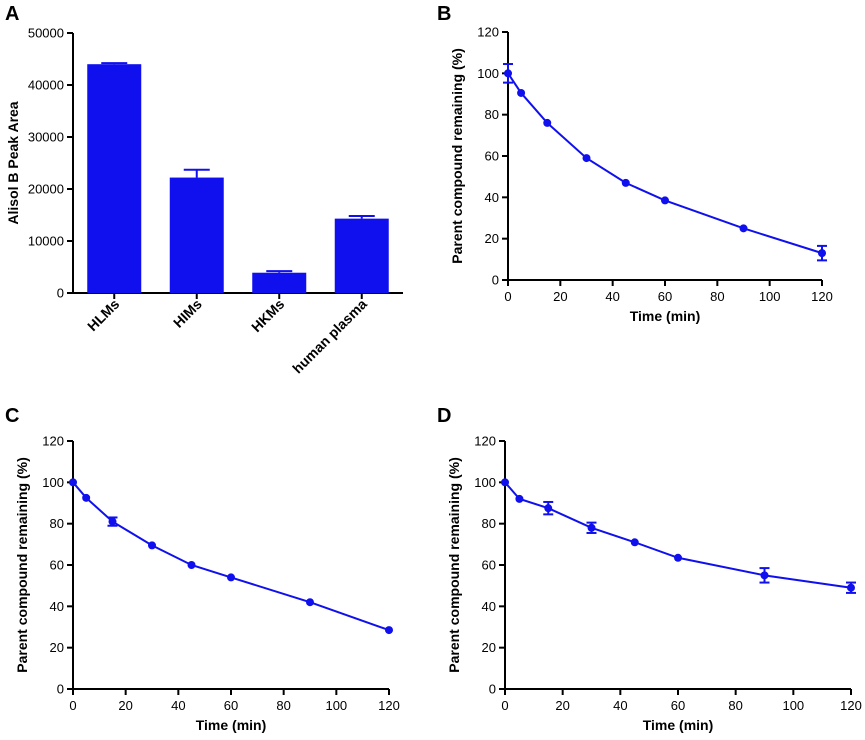  What do you see at coordinates (444, 416) in the screenshot?
I see `panel-letter: D` at bounding box center [444, 416].